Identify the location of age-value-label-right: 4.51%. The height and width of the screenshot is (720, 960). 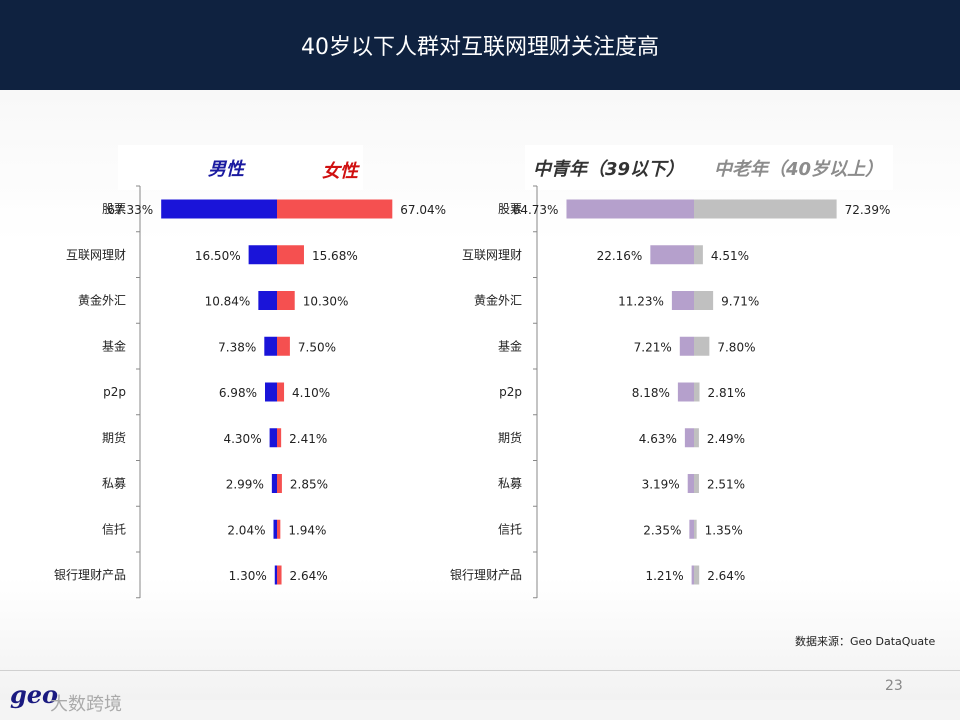
(730, 256).